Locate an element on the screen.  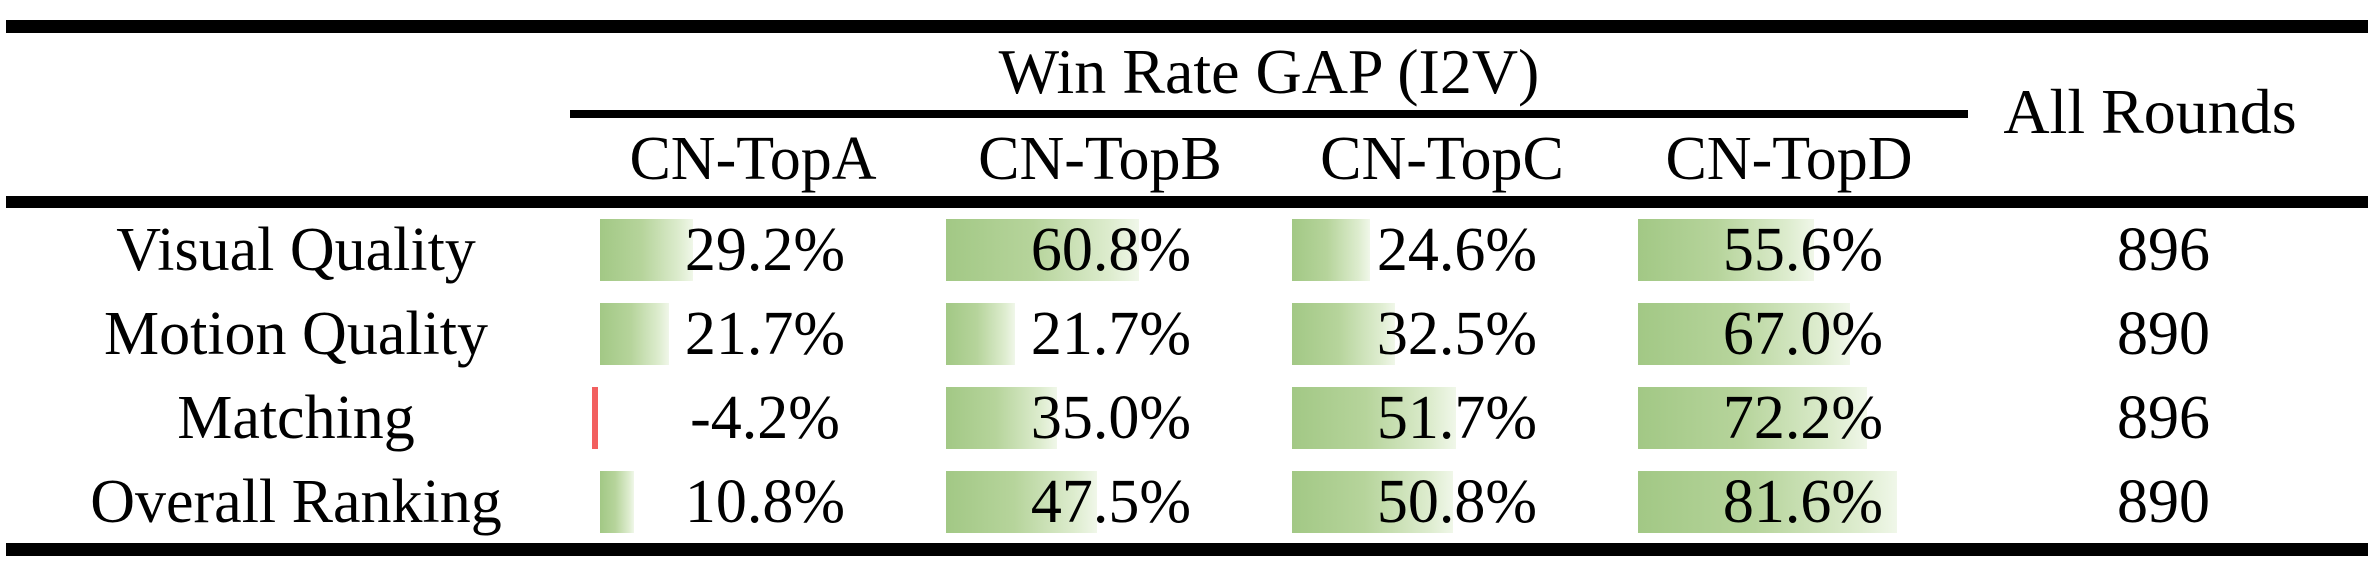
cell-value: 10.8% is located at coordinates (765, 502).